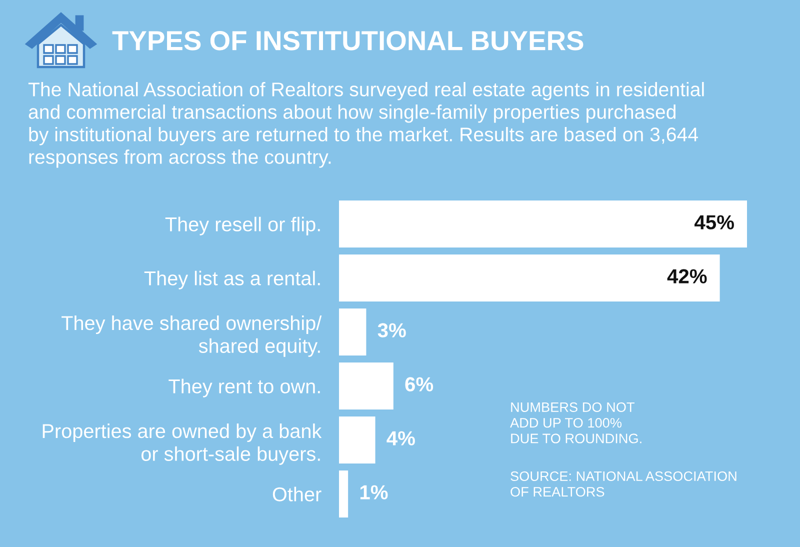 Image resolution: width=800 pixels, height=547 pixels. What do you see at coordinates (687, 276) in the screenshot?
I see `data-label: 42%` at bounding box center [687, 276].